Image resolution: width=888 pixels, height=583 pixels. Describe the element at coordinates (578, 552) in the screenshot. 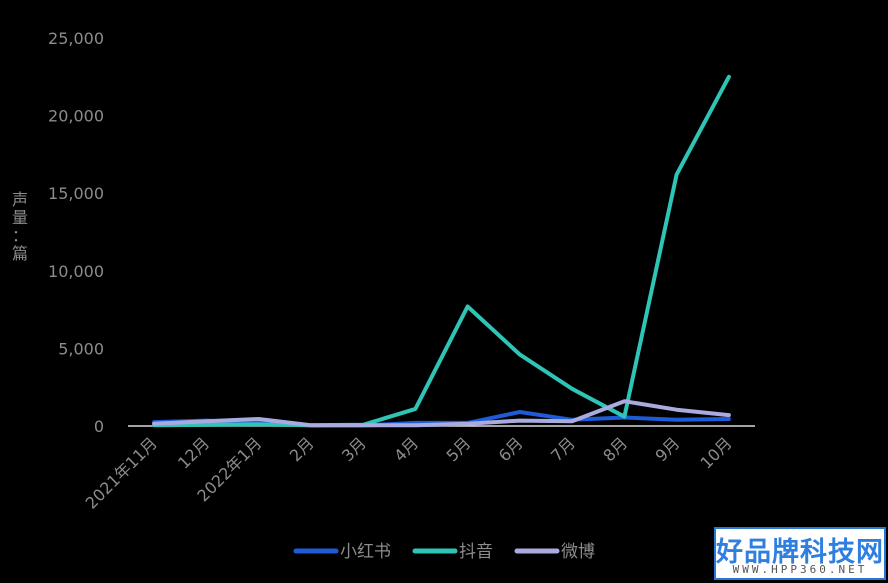

I see `legend-label: 微博` at that location.